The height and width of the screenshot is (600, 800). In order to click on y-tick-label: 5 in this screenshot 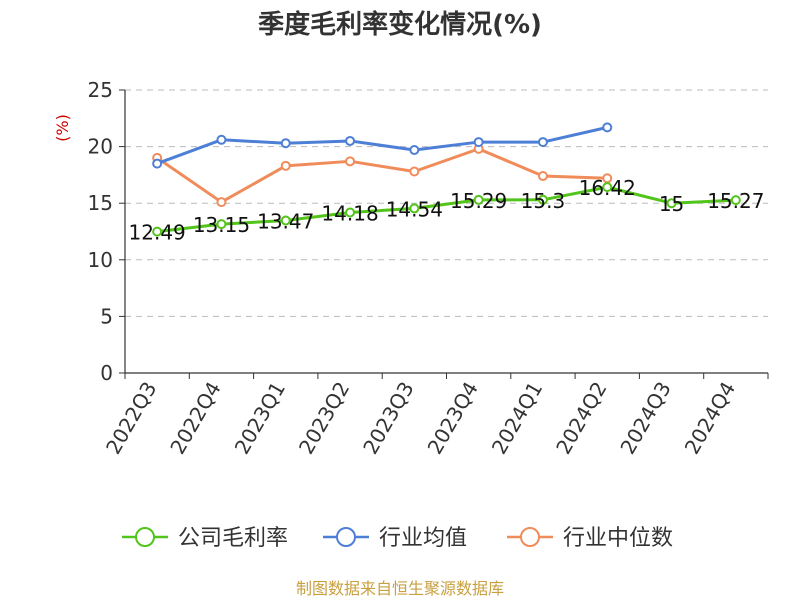, I will do `click(106, 316)`.